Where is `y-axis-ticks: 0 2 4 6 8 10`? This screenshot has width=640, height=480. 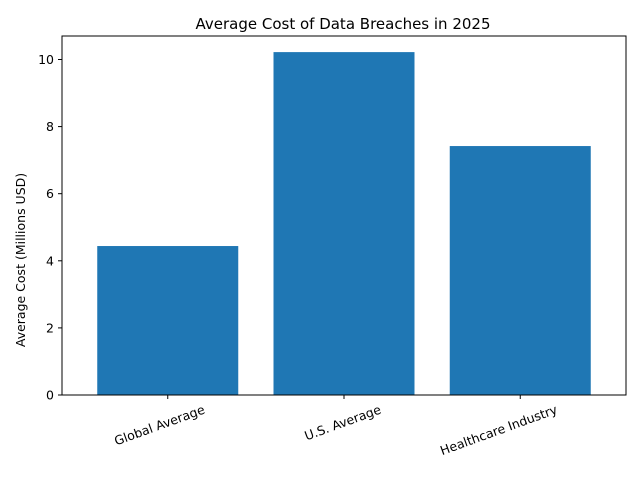 y-axis-ticks: 0 2 4 6 8 10 is located at coordinates (50, 227).